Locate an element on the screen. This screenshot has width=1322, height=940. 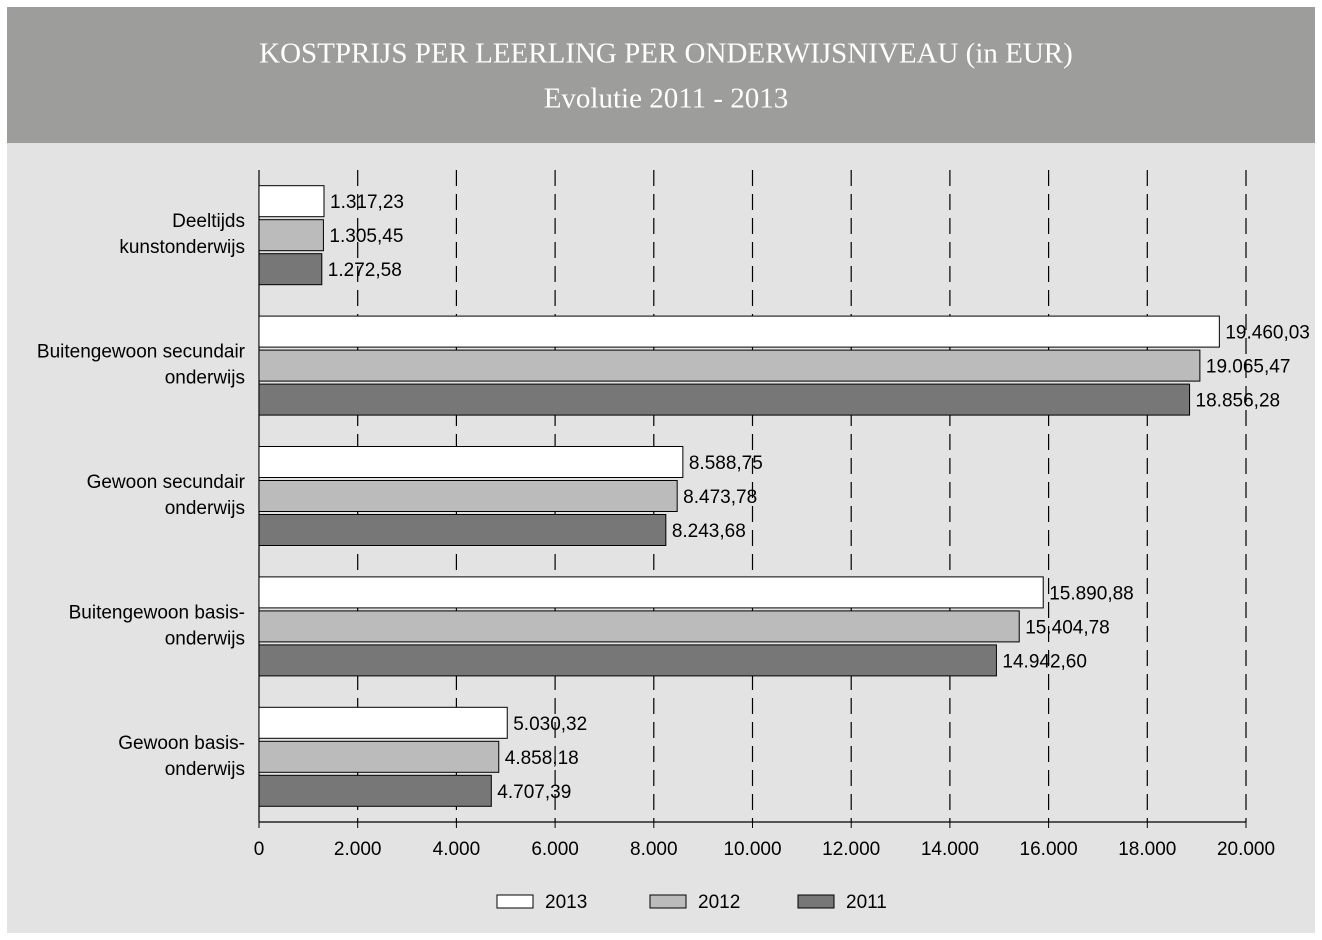
data-label: 15.404,78 is located at coordinates (1067, 627).